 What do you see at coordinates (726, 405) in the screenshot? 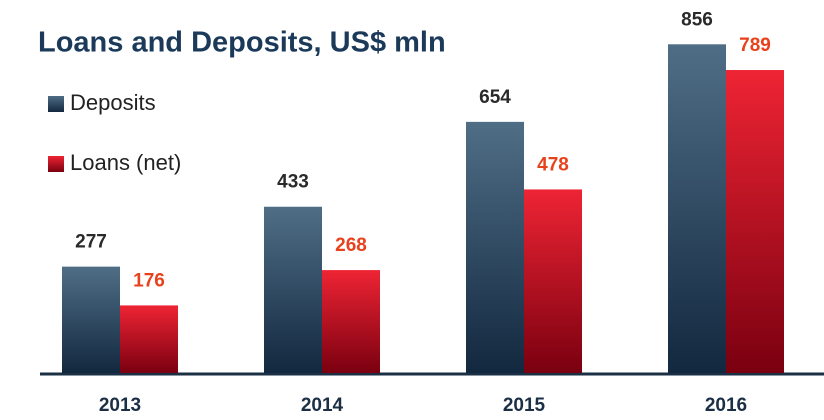
I see `x-tick-label: 2016` at bounding box center [726, 405].